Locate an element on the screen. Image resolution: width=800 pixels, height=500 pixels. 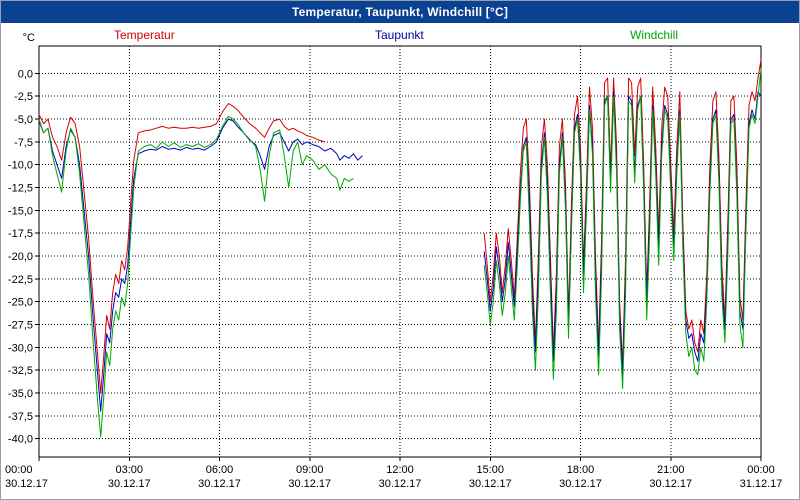
legend-label-windchill: Windchill is located at coordinates (654, 35).